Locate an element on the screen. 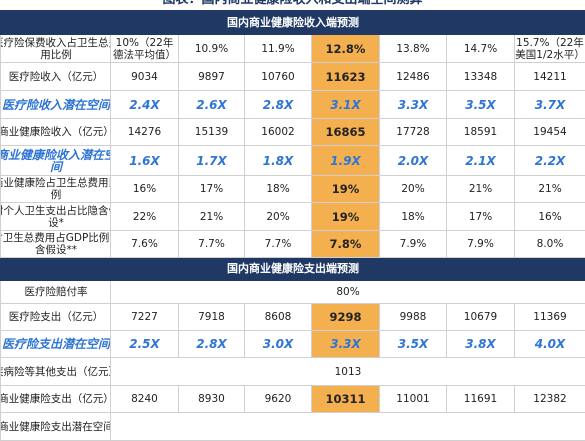  row-label-cell: 商业健康险占卫生总费用比例 is located at coordinates (56, 189).